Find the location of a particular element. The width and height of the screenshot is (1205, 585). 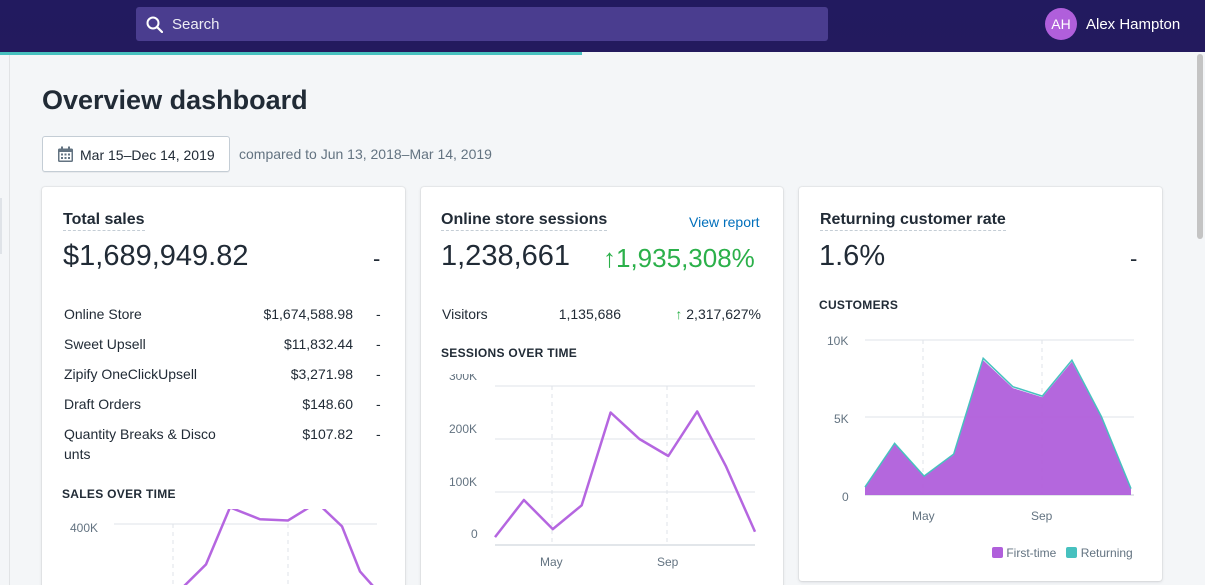

user-name: Alex Hampton is located at coordinates (1133, 24).